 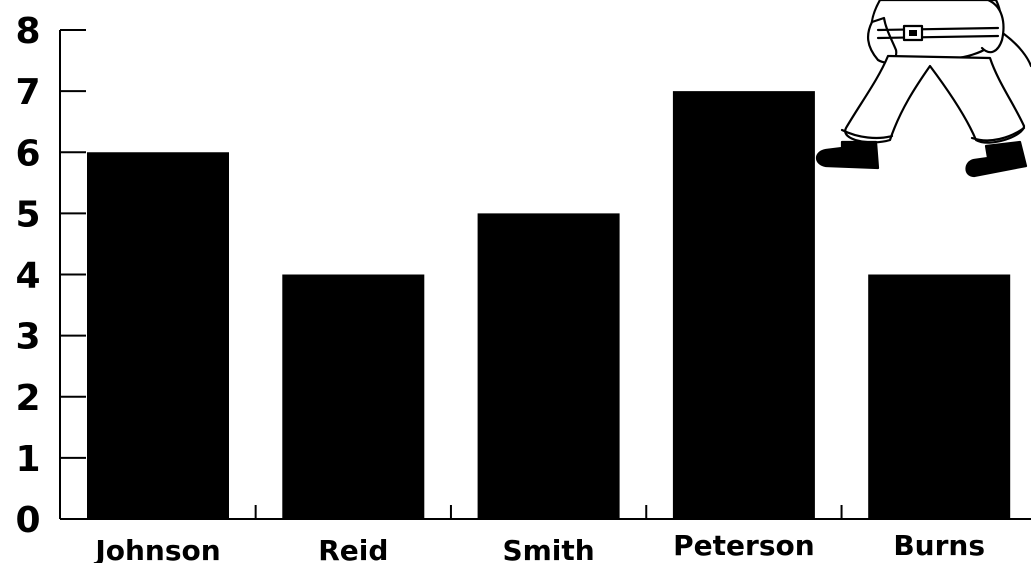 I want to click on x-category-label: Reid, so click(x=353, y=548).